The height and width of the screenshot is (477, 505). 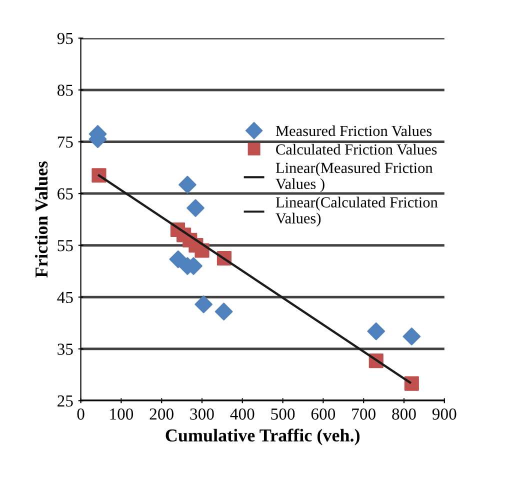 What do you see at coordinates (202, 414) in the screenshot?
I see `x-tick-label: 300` at bounding box center [202, 414].